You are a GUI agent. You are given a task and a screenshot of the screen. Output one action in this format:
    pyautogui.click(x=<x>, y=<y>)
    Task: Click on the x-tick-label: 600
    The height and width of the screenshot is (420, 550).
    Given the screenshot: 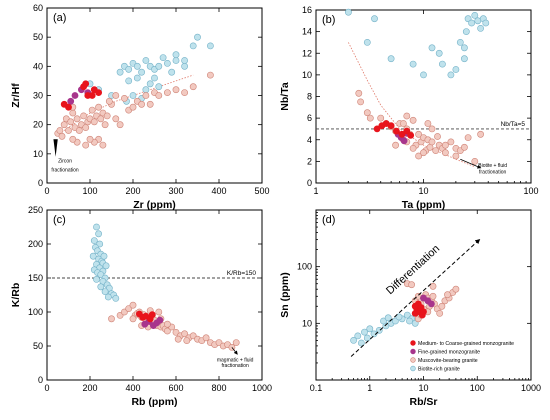 What is the action you would take?
    pyautogui.click(x=175, y=388)
    